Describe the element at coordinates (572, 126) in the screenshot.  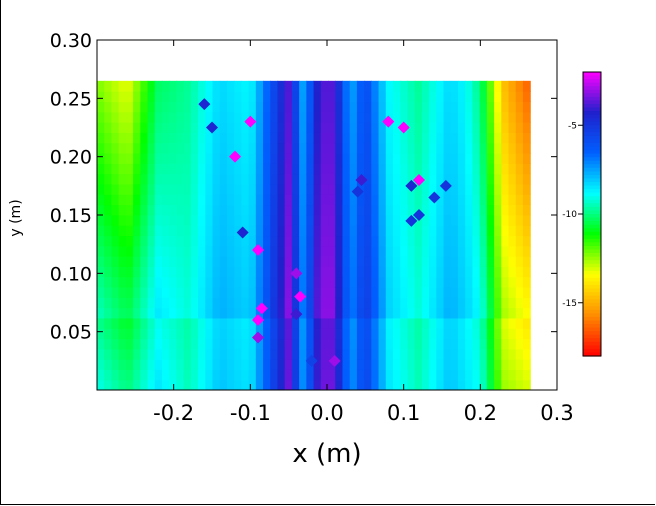
I see `colorbar-tick-label: -5` at that location.